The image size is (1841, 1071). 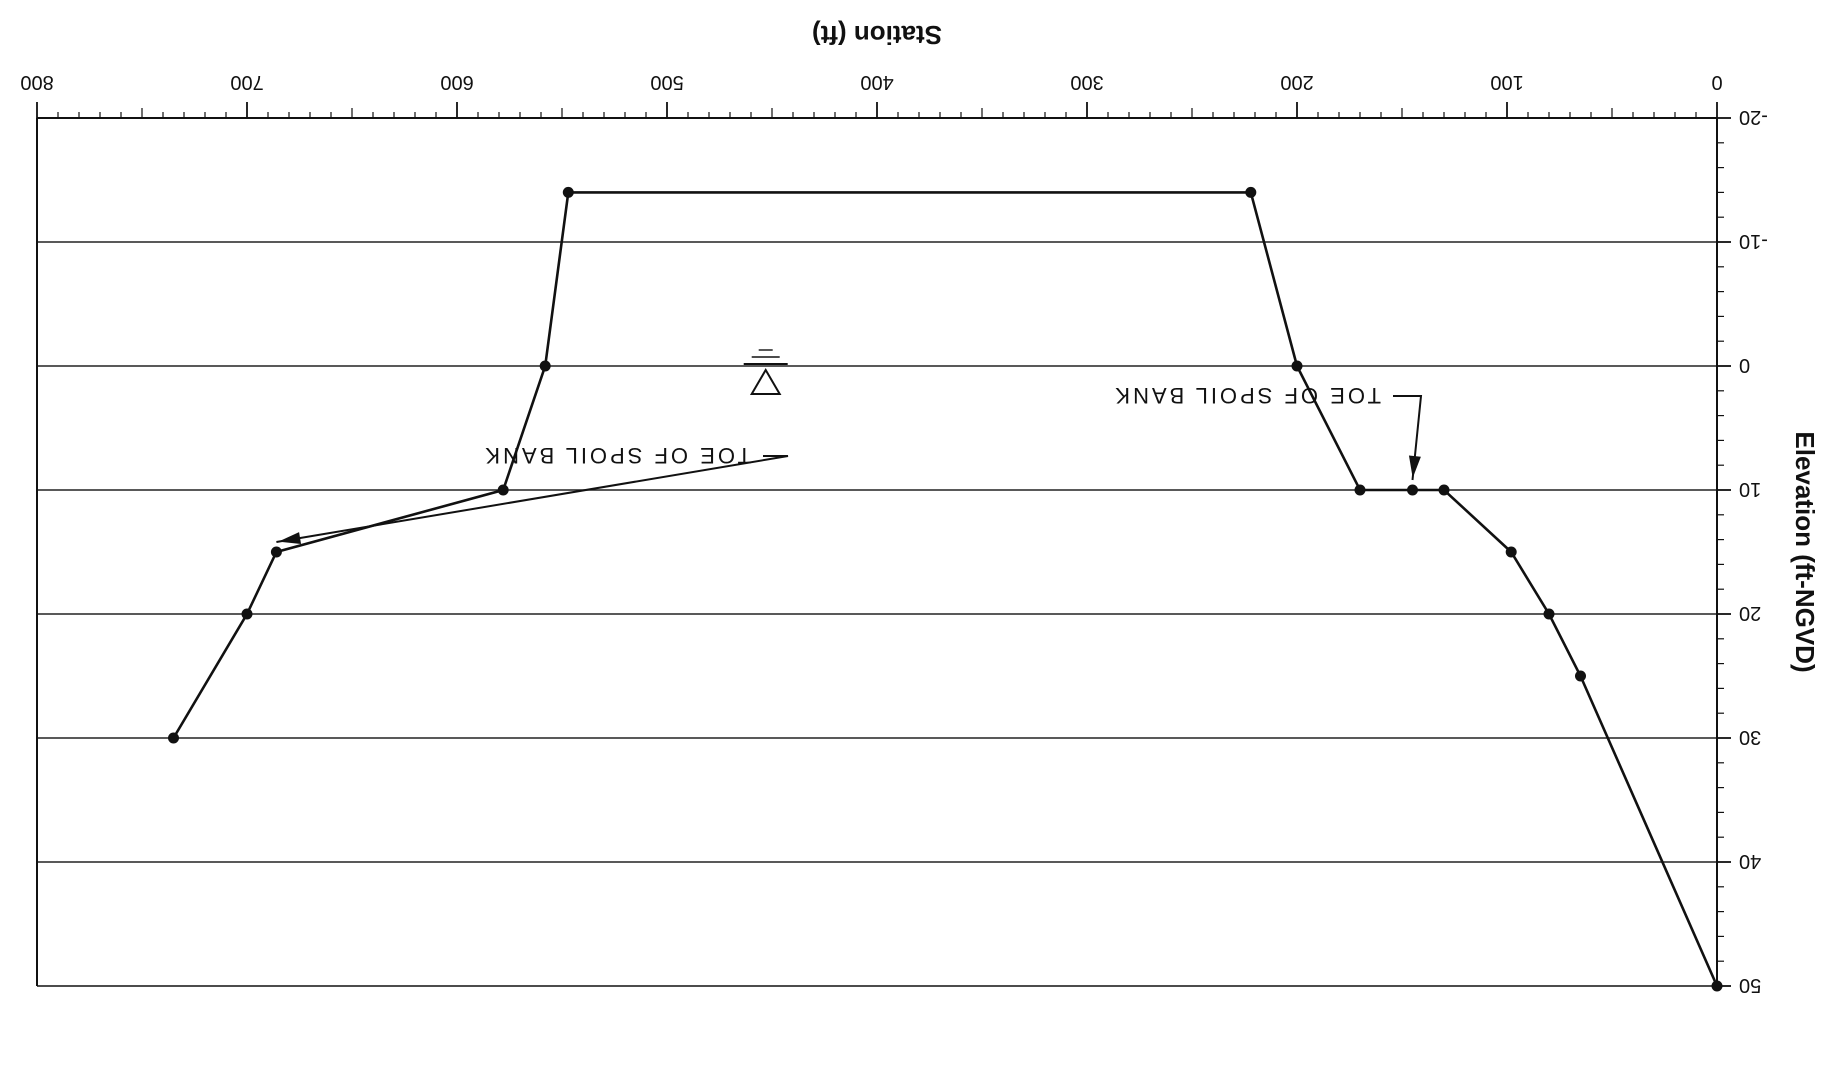 What do you see at coordinates (1753, 241) in the screenshot?
I see `y-tick-label: -10` at bounding box center [1753, 241].